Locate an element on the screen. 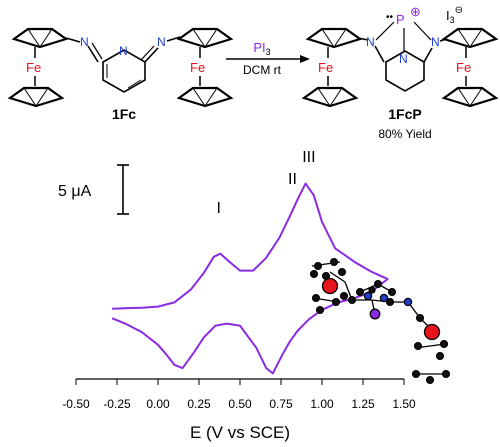 This screenshot has width=500, height=447. n-atom-pyridine-left: N is located at coordinates (123, 51).